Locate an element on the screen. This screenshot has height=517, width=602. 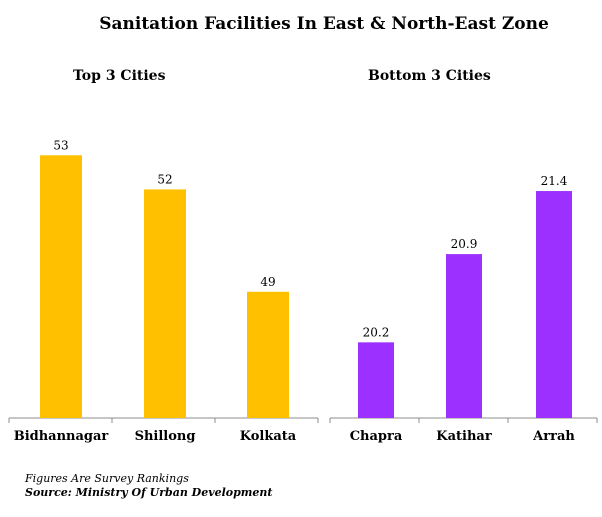
value-label-katihar: 20.9 is located at coordinates (464, 244).